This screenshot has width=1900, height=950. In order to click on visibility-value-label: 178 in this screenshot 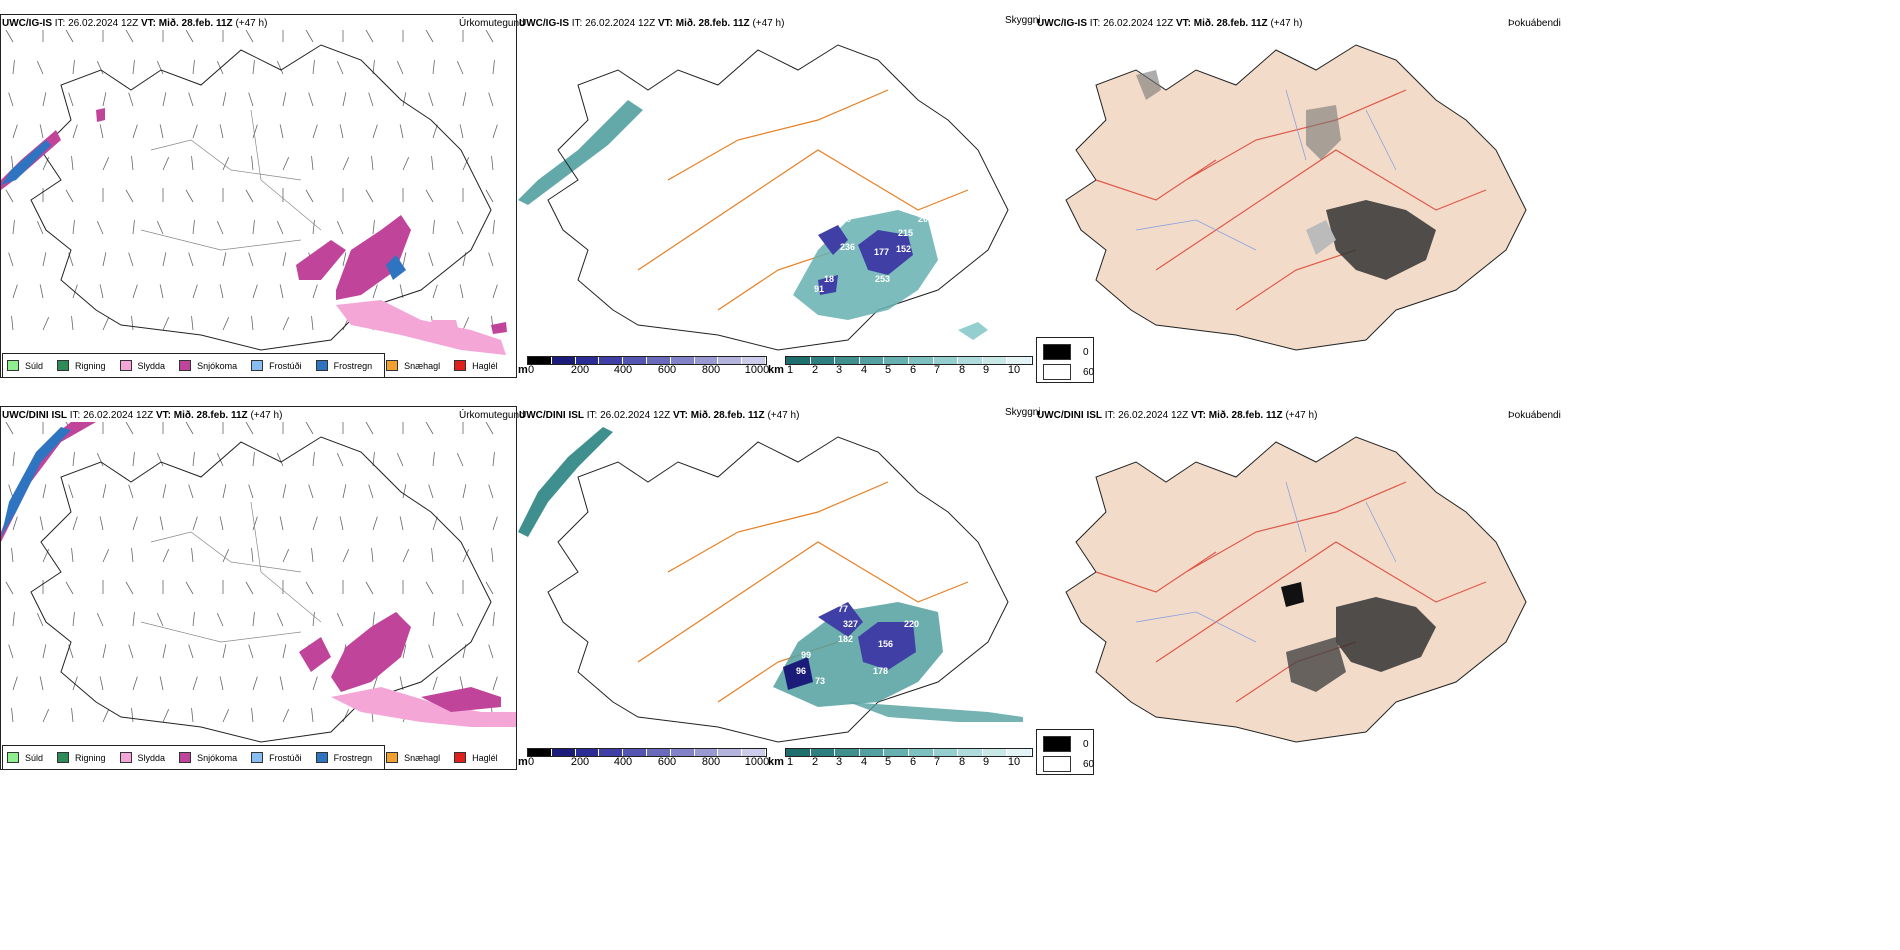, I will do `click(880, 671)`.